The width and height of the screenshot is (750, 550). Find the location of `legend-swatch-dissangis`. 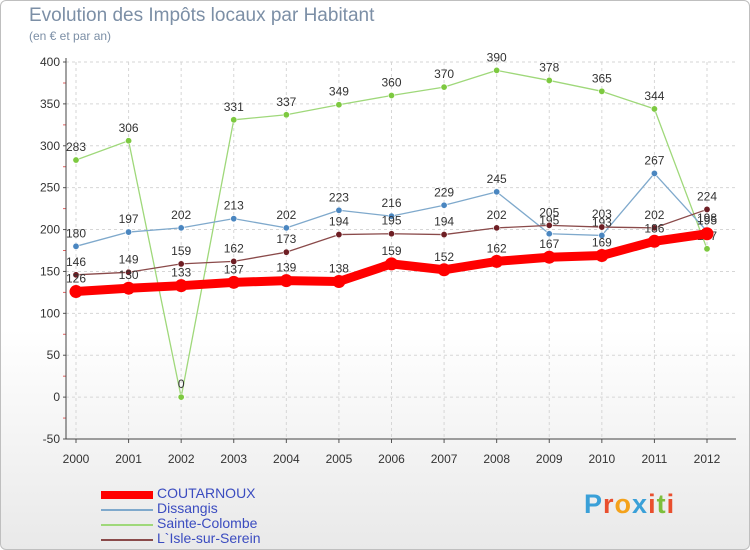

legend-swatch-dissangis is located at coordinates (127, 510).